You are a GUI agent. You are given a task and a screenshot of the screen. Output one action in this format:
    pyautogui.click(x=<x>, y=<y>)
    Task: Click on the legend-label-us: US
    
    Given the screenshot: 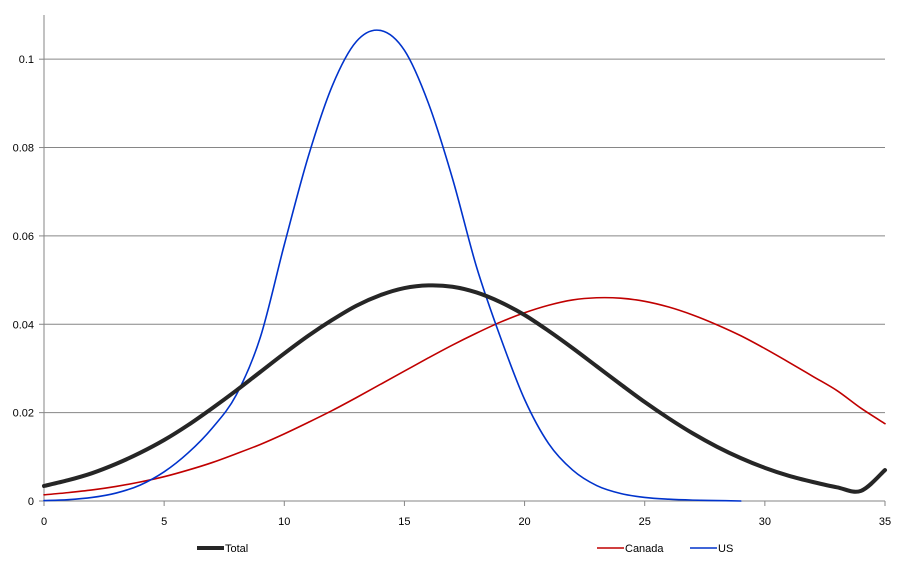 What is the action you would take?
    pyautogui.click(x=725, y=549)
    